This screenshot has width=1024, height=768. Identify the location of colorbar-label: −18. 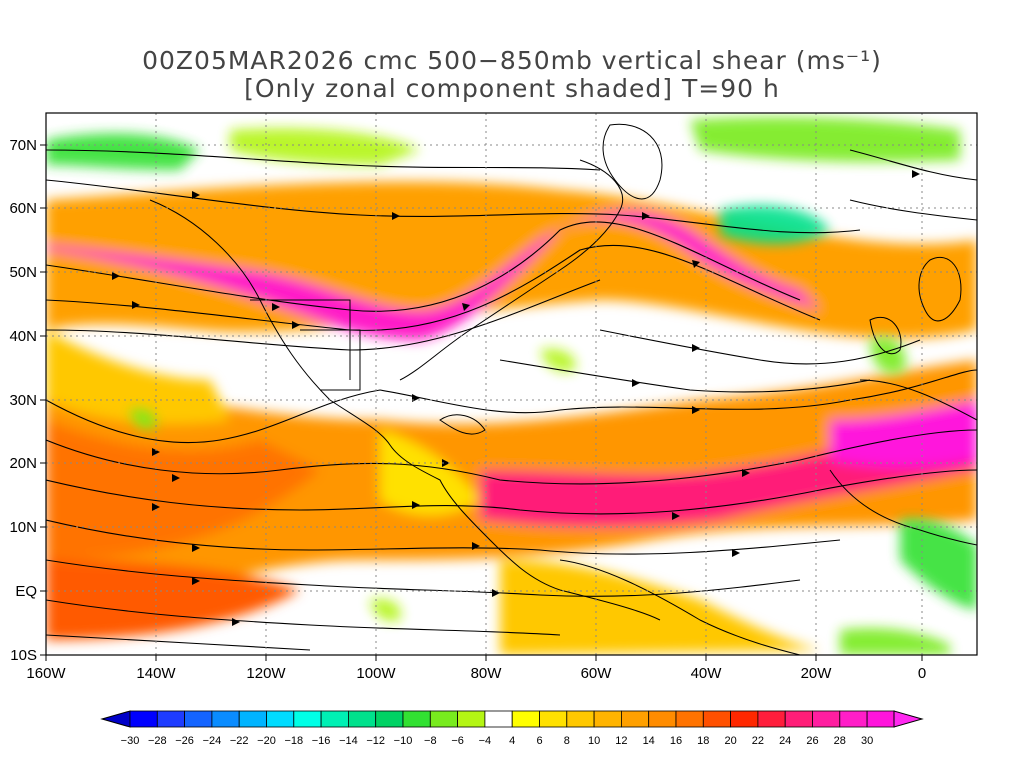
(293, 741).